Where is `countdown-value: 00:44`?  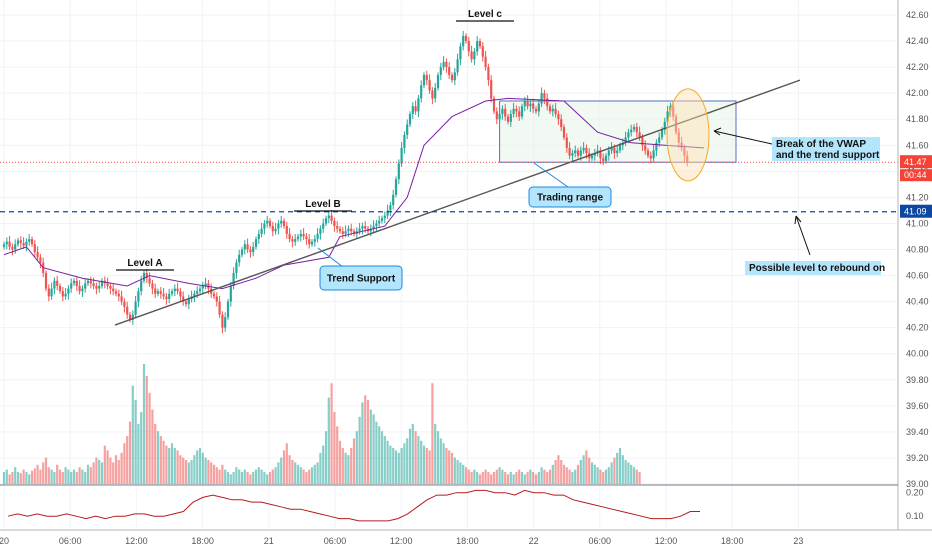 countdown-value: 00:44 is located at coordinates (915, 175).